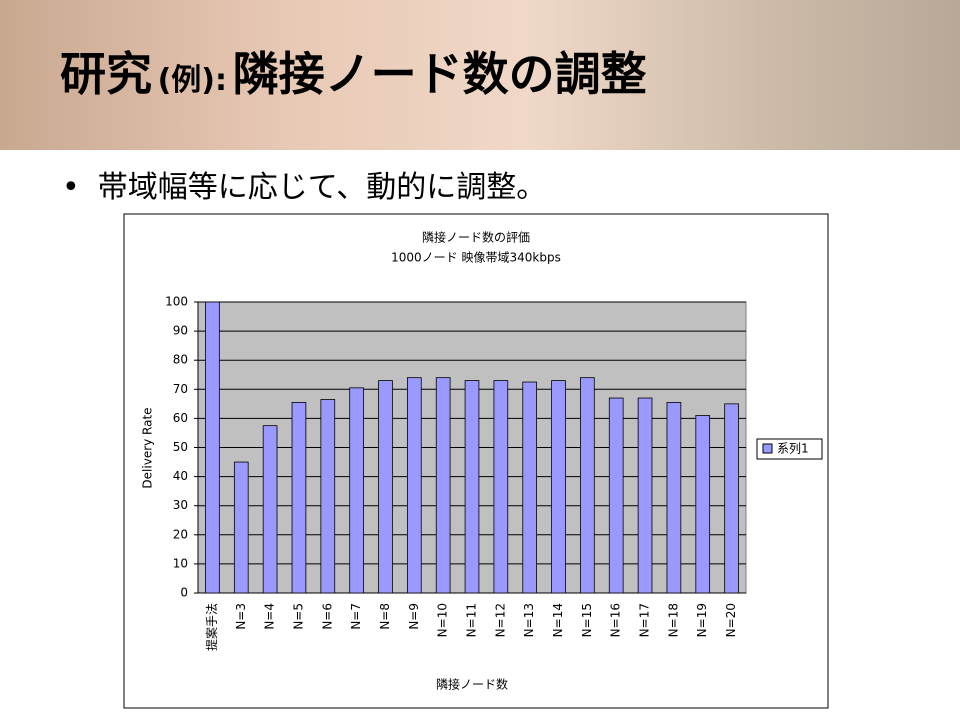  Describe the element at coordinates (673, 620) in the screenshot. I see `x-tick-label: N=18` at that location.